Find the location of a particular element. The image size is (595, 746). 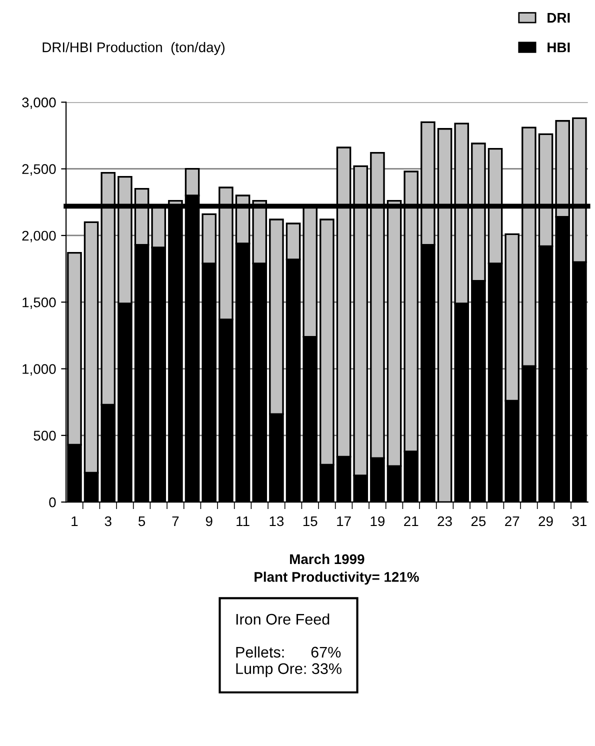

x-tick-label: 11 is located at coordinates (243, 521).